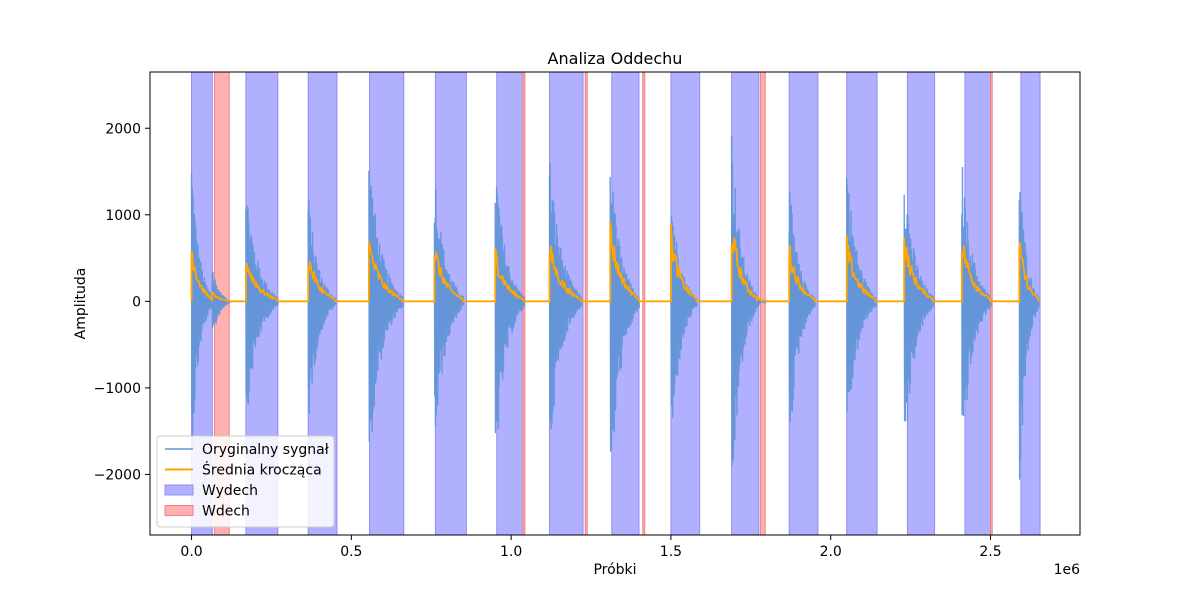 The width and height of the screenshot is (1200, 600). I want to click on moving-average-series, so click(615, 262).